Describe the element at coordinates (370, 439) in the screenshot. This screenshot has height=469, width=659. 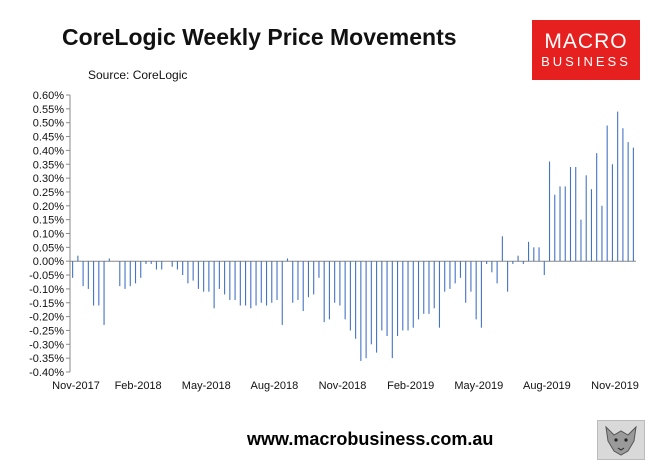
I see `footer-url: www.macrobusiness.com.au` at that location.